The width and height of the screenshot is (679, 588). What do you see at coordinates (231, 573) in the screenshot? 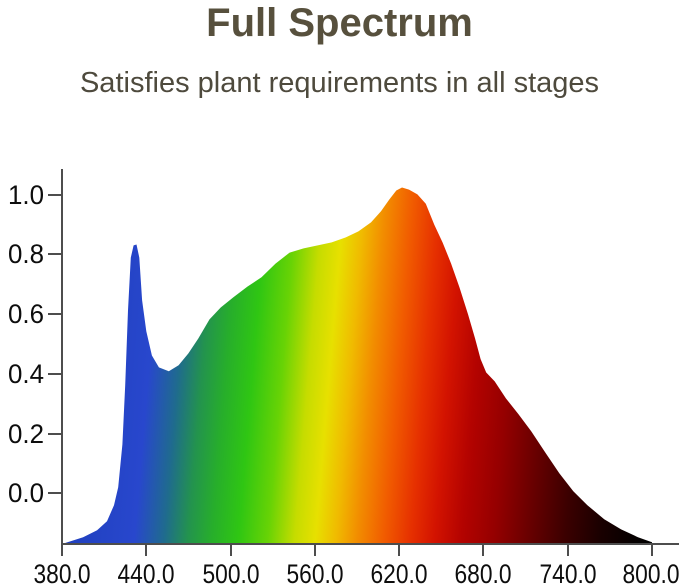
I see `x-tick-label: 500.0` at bounding box center [231, 573].